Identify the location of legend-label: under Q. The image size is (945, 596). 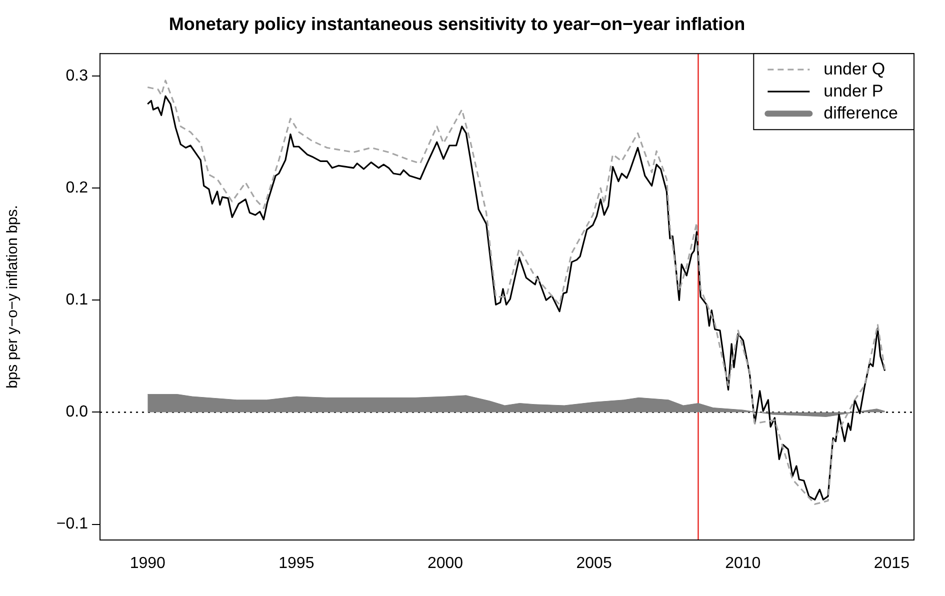
(855, 68).